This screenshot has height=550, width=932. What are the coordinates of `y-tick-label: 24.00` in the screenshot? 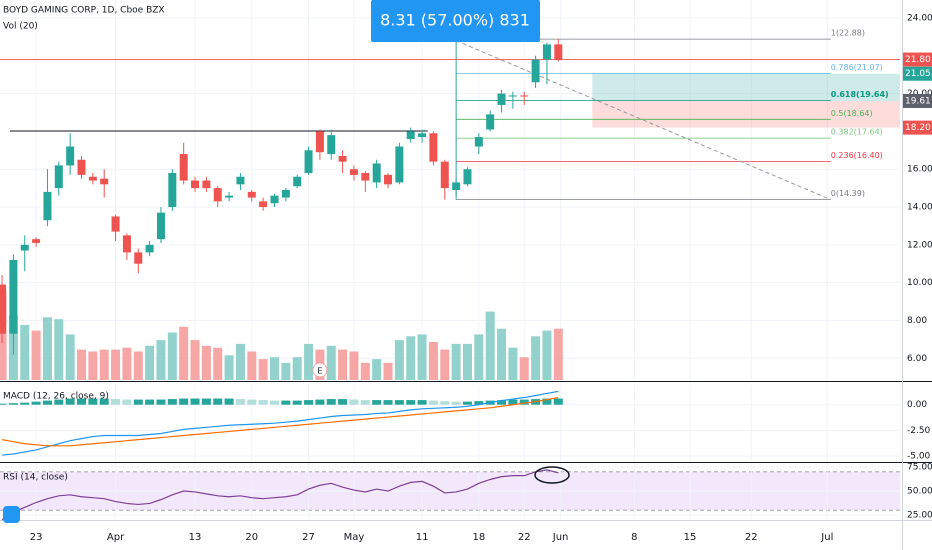 It's located at (919, 18).